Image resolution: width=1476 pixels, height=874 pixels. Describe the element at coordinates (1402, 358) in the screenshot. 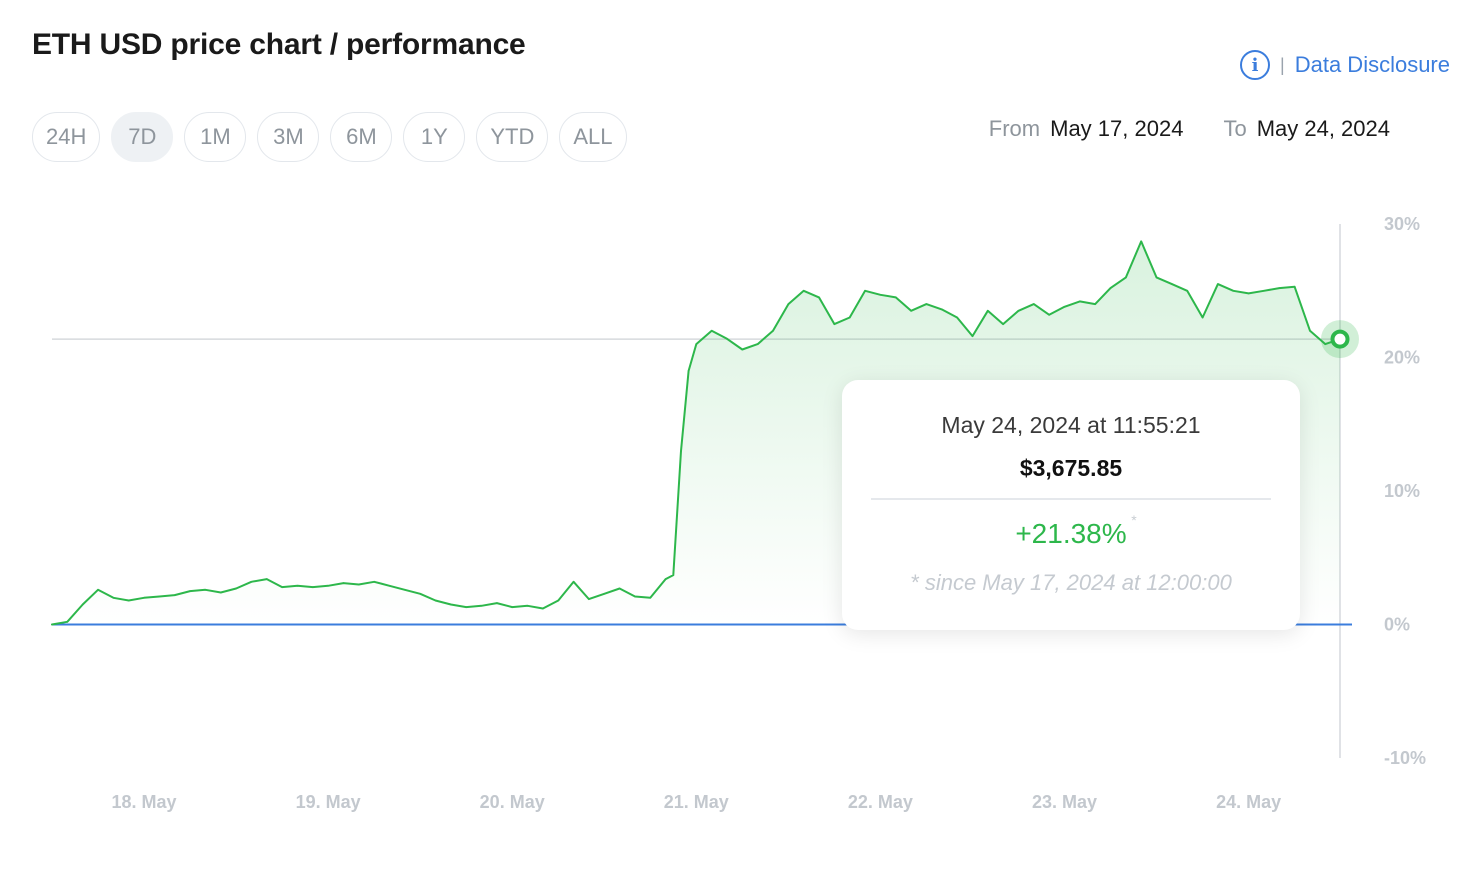

I see `y-tick-label: 20%` at that location.